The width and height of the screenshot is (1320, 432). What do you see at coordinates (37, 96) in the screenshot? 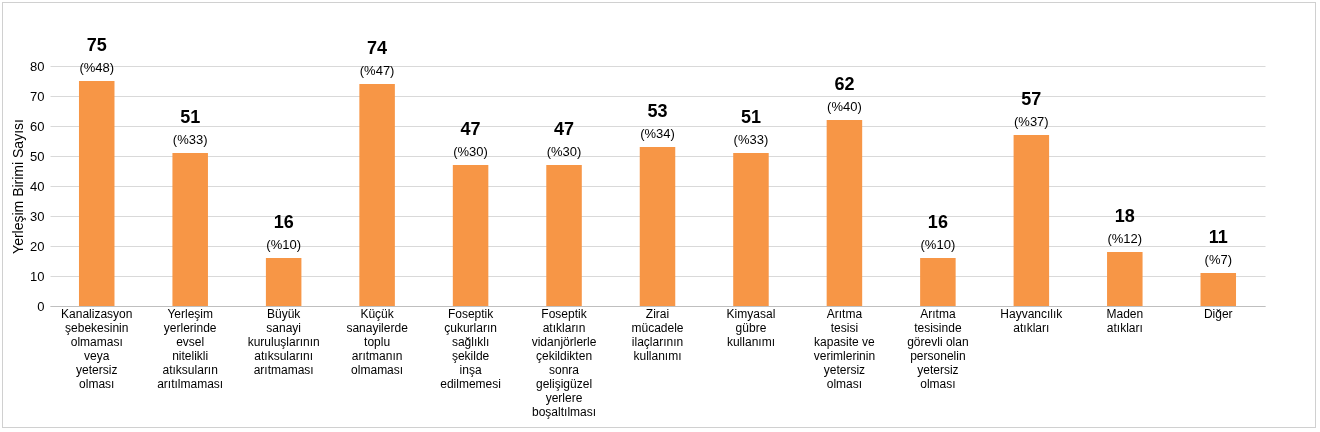
I see `y-tick-label: 70` at bounding box center [37, 96].